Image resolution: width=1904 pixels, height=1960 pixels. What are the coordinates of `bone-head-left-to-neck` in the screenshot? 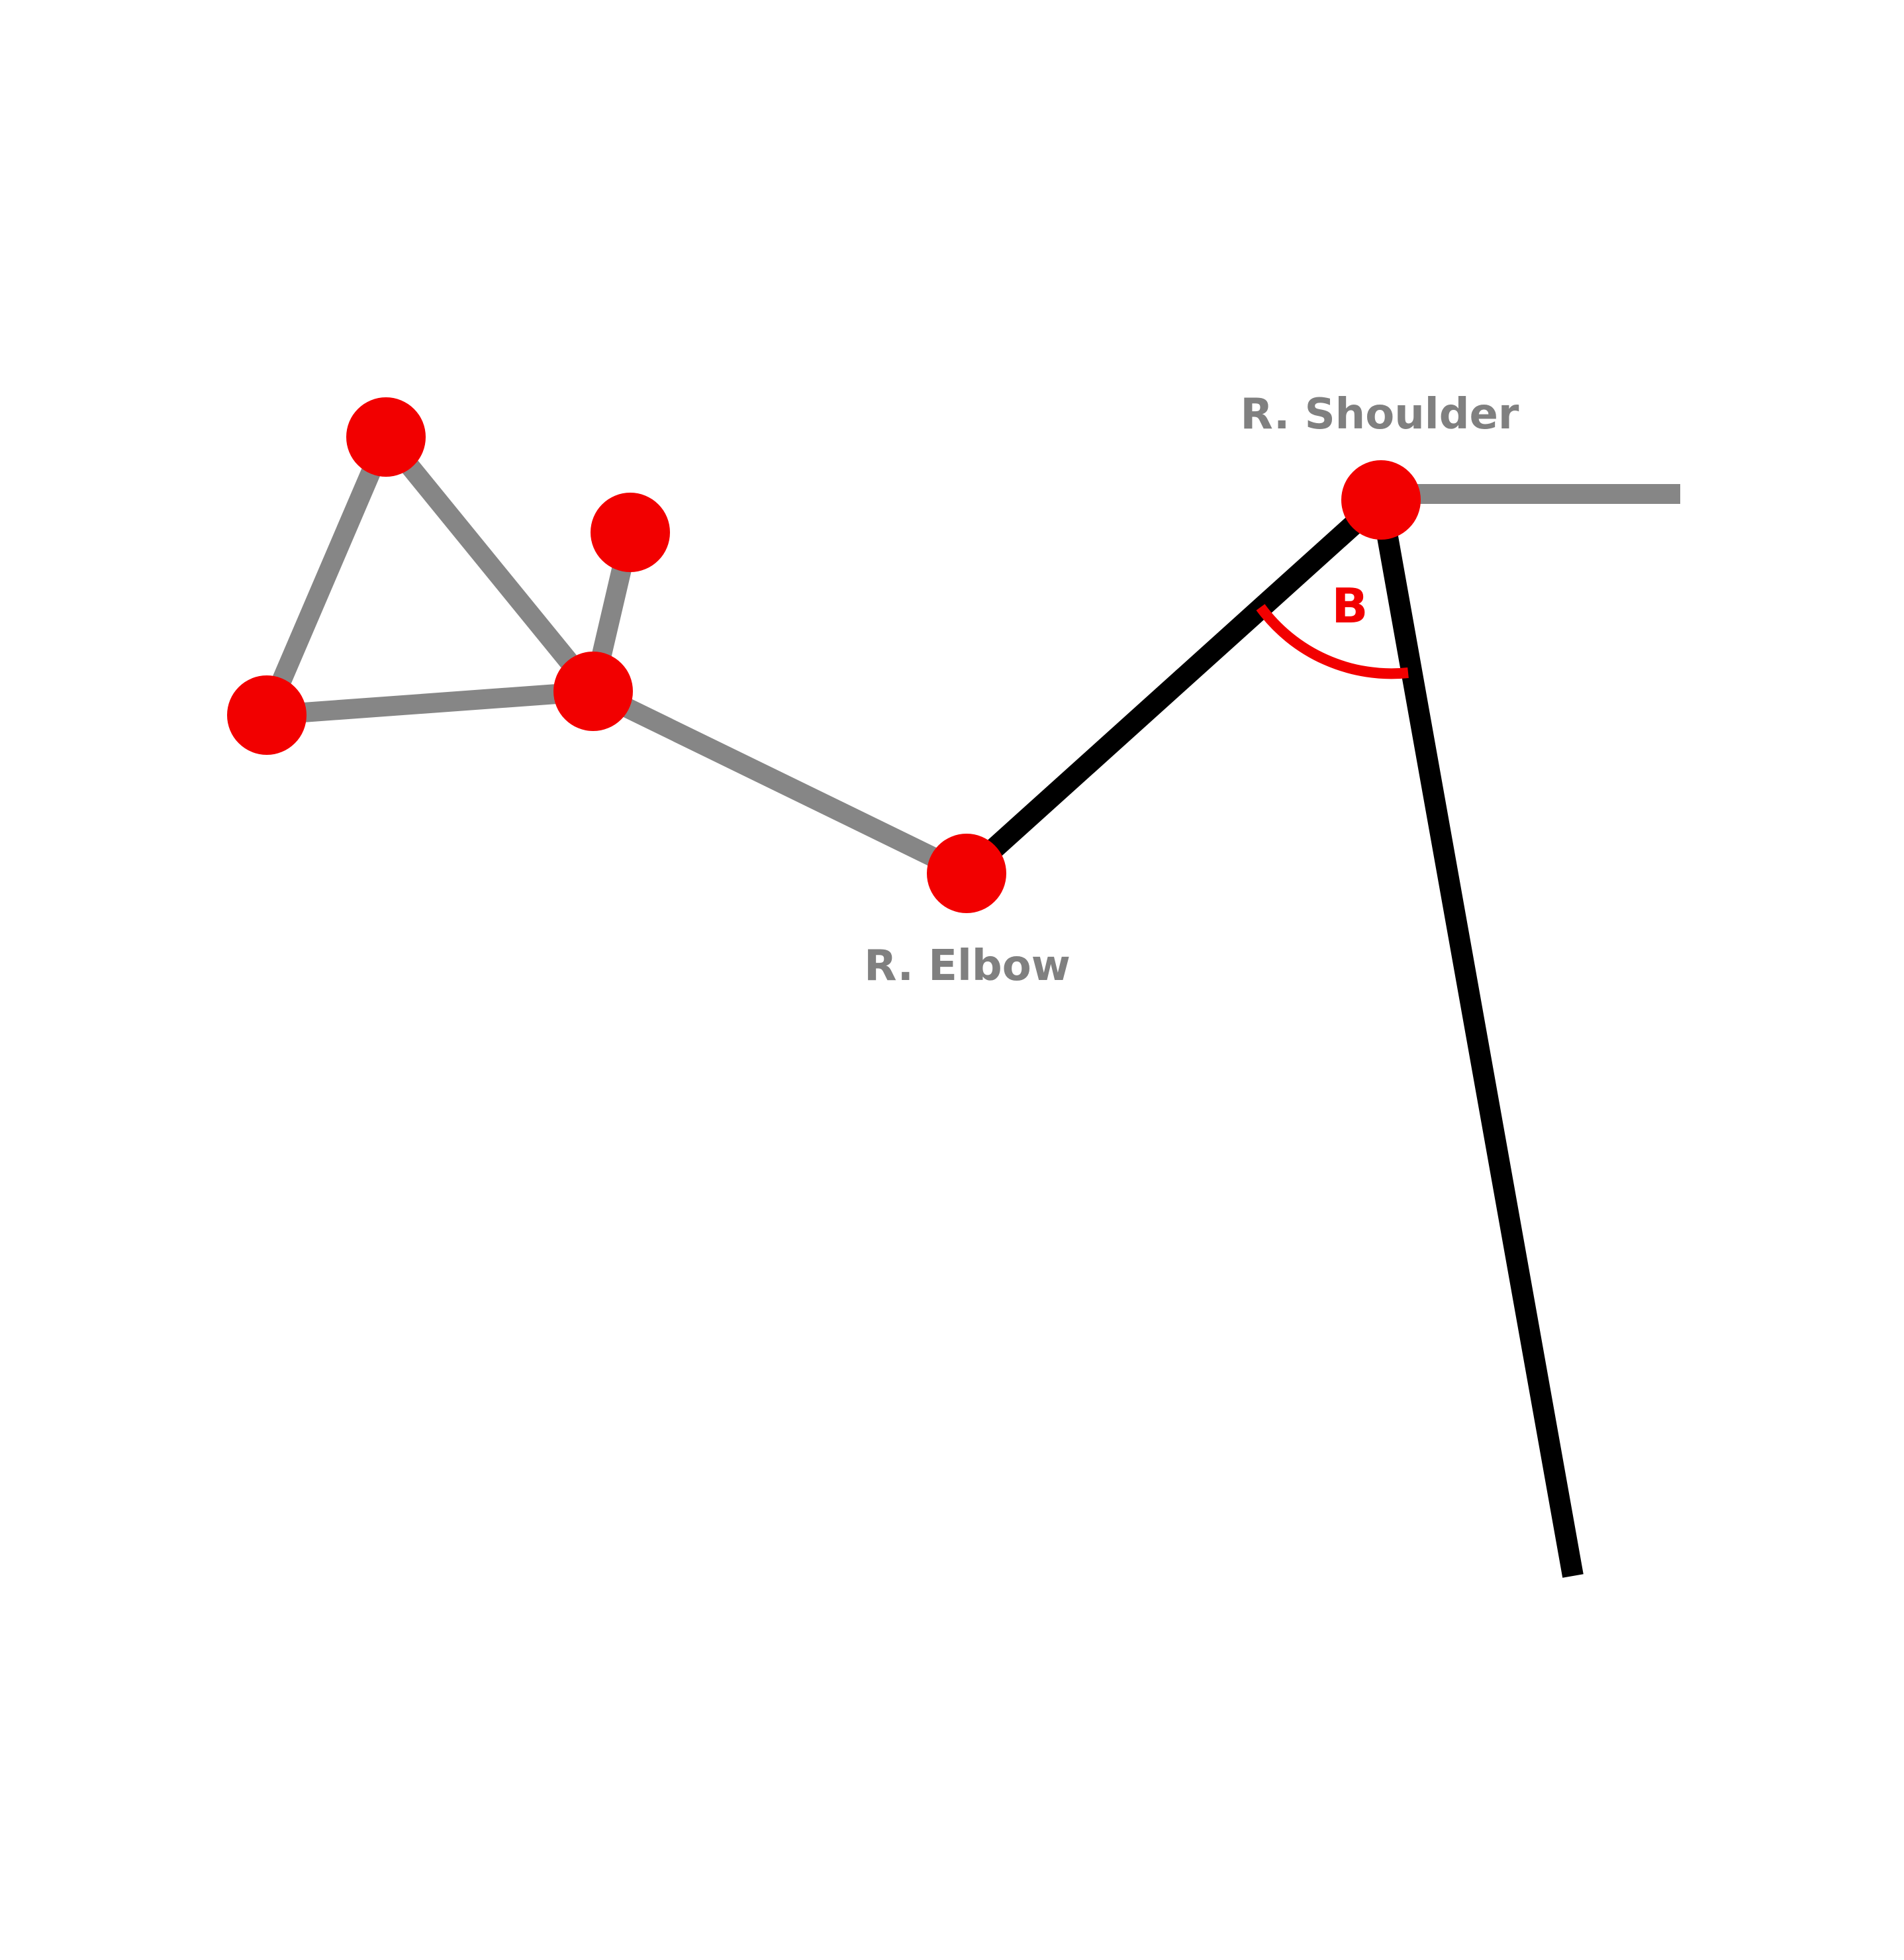 It's located at (430, 703).